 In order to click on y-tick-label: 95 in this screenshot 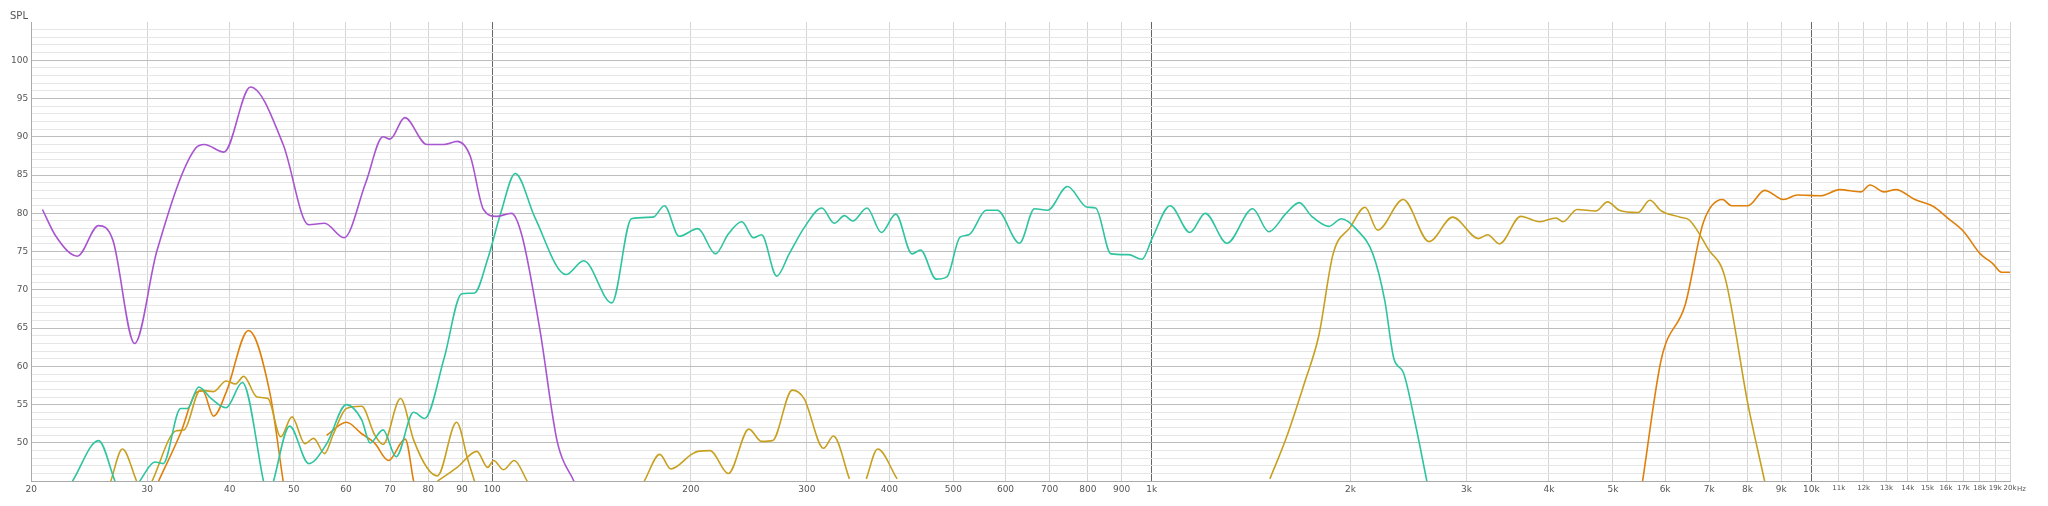, I will do `click(22, 97)`.